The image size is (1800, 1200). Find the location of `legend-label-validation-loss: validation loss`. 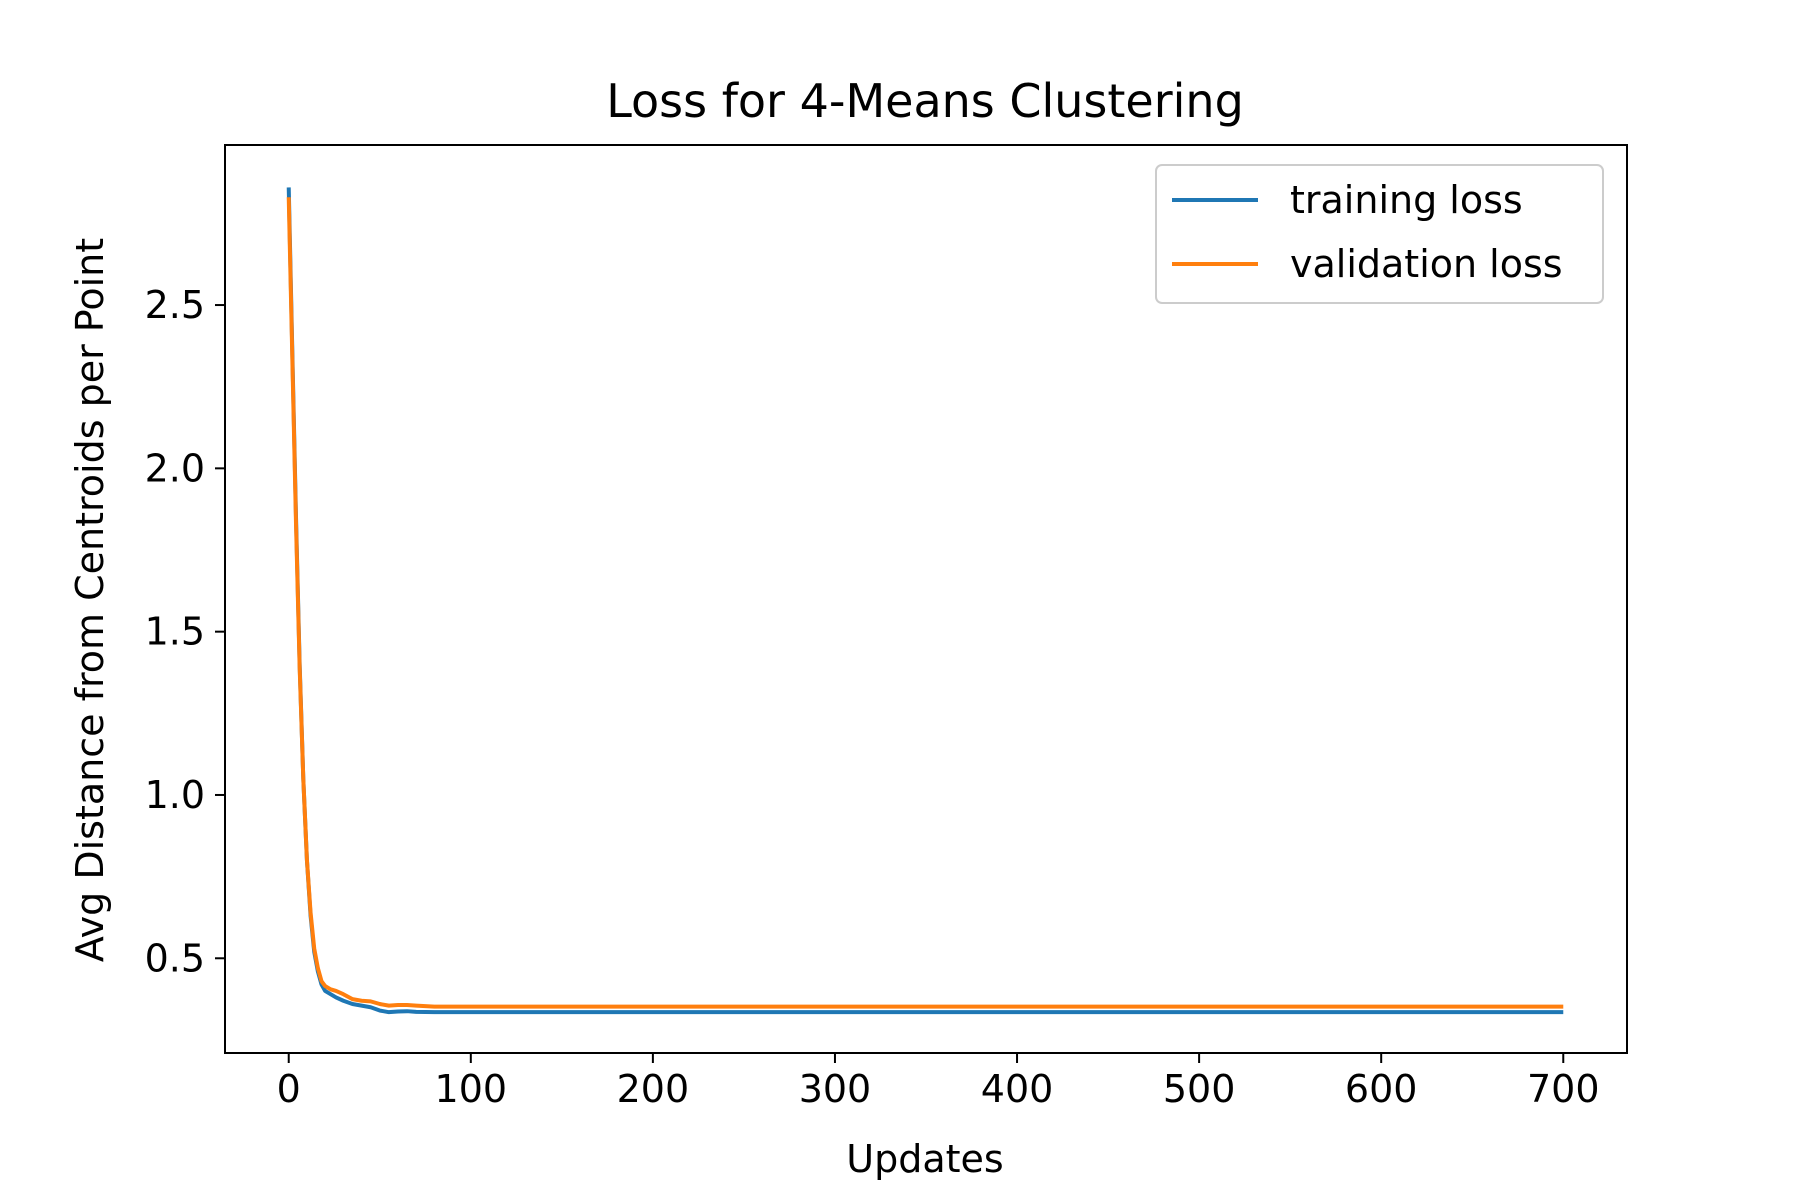

legend-label-validation-loss: validation loss is located at coordinates (1426, 264).